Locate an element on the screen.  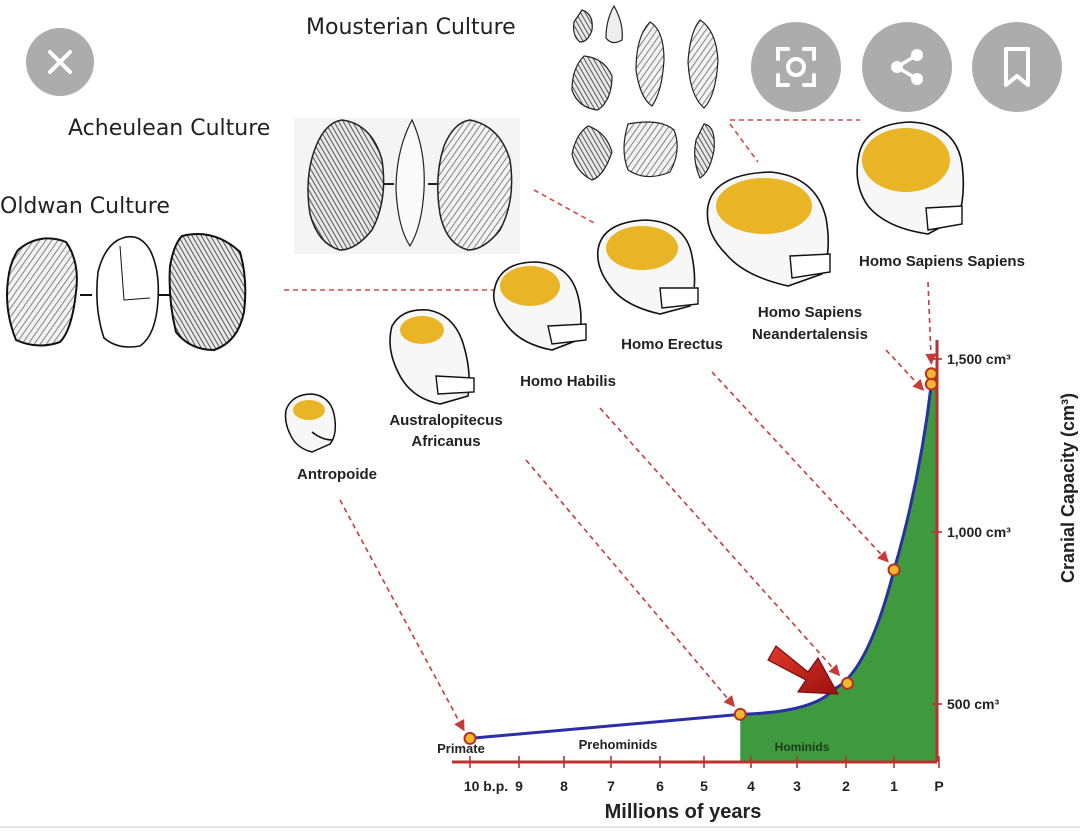
acheulean-culture-label: Acheulean Culture is located at coordinates (169, 128).